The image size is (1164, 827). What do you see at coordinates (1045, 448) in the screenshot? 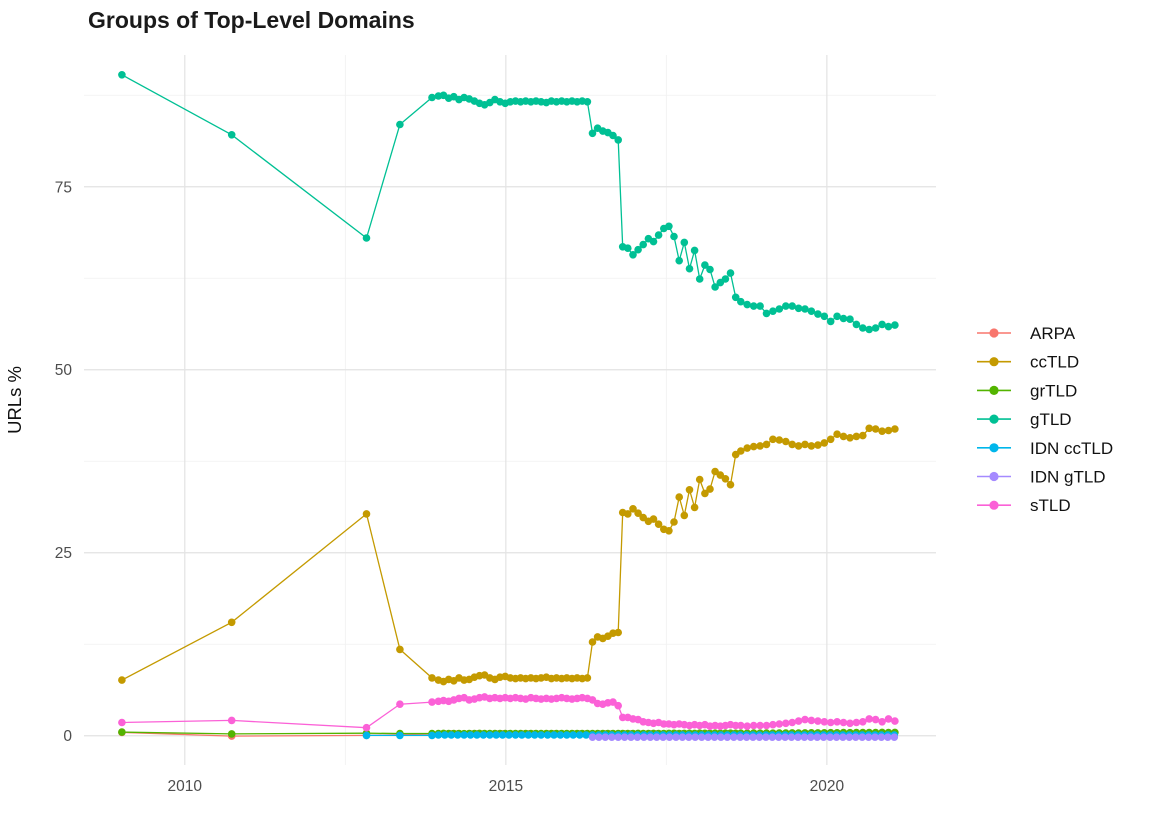
I see `legend-item-idn-cctld: IDN ccTLD` at bounding box center [1045, 448].